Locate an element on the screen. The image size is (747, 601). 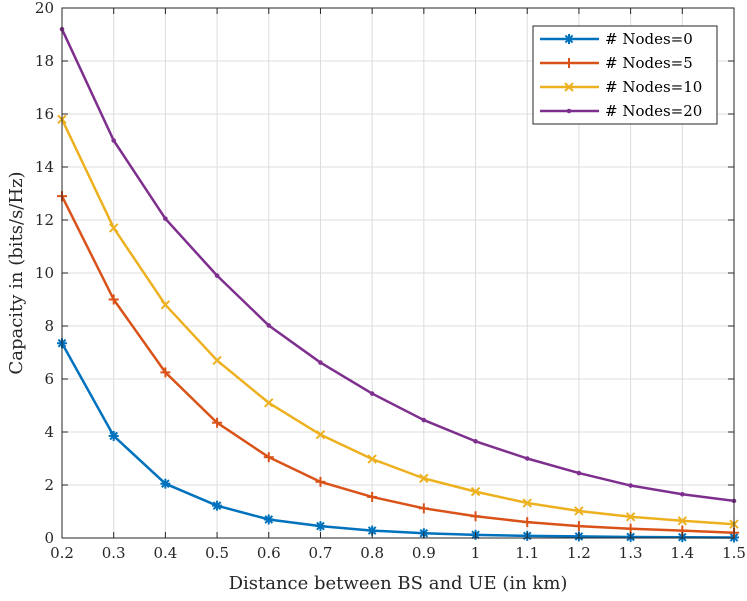
legend-item: # Nodes=5 is located at coordinates (616, 63).